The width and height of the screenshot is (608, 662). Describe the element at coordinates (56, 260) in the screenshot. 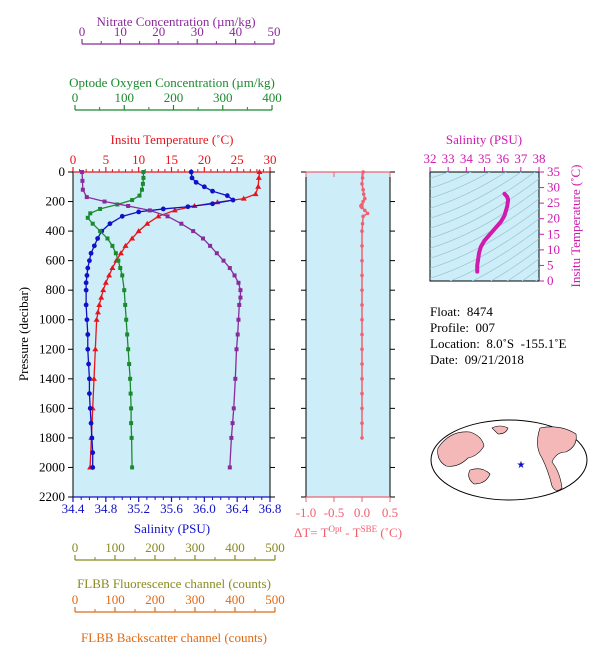

I see `pressure-tick-label: 600` at that location.